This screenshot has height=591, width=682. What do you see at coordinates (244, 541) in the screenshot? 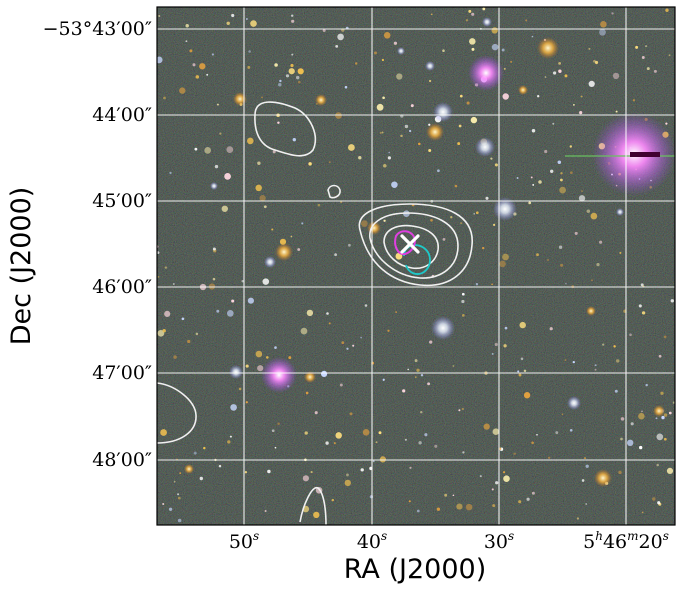
I see `x-tick-label: 50s` at bounding box center [244, 541].